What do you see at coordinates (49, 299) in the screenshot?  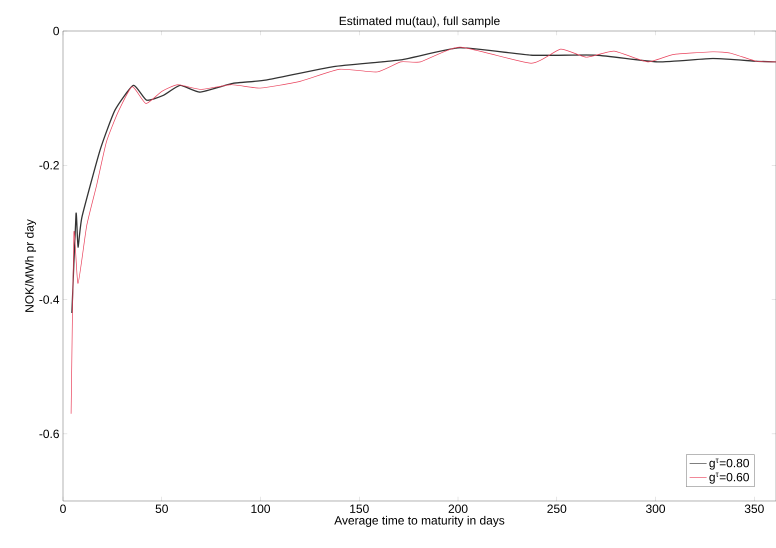 I see `y-tick-label: -0.4` at bounding box center [49, 299].